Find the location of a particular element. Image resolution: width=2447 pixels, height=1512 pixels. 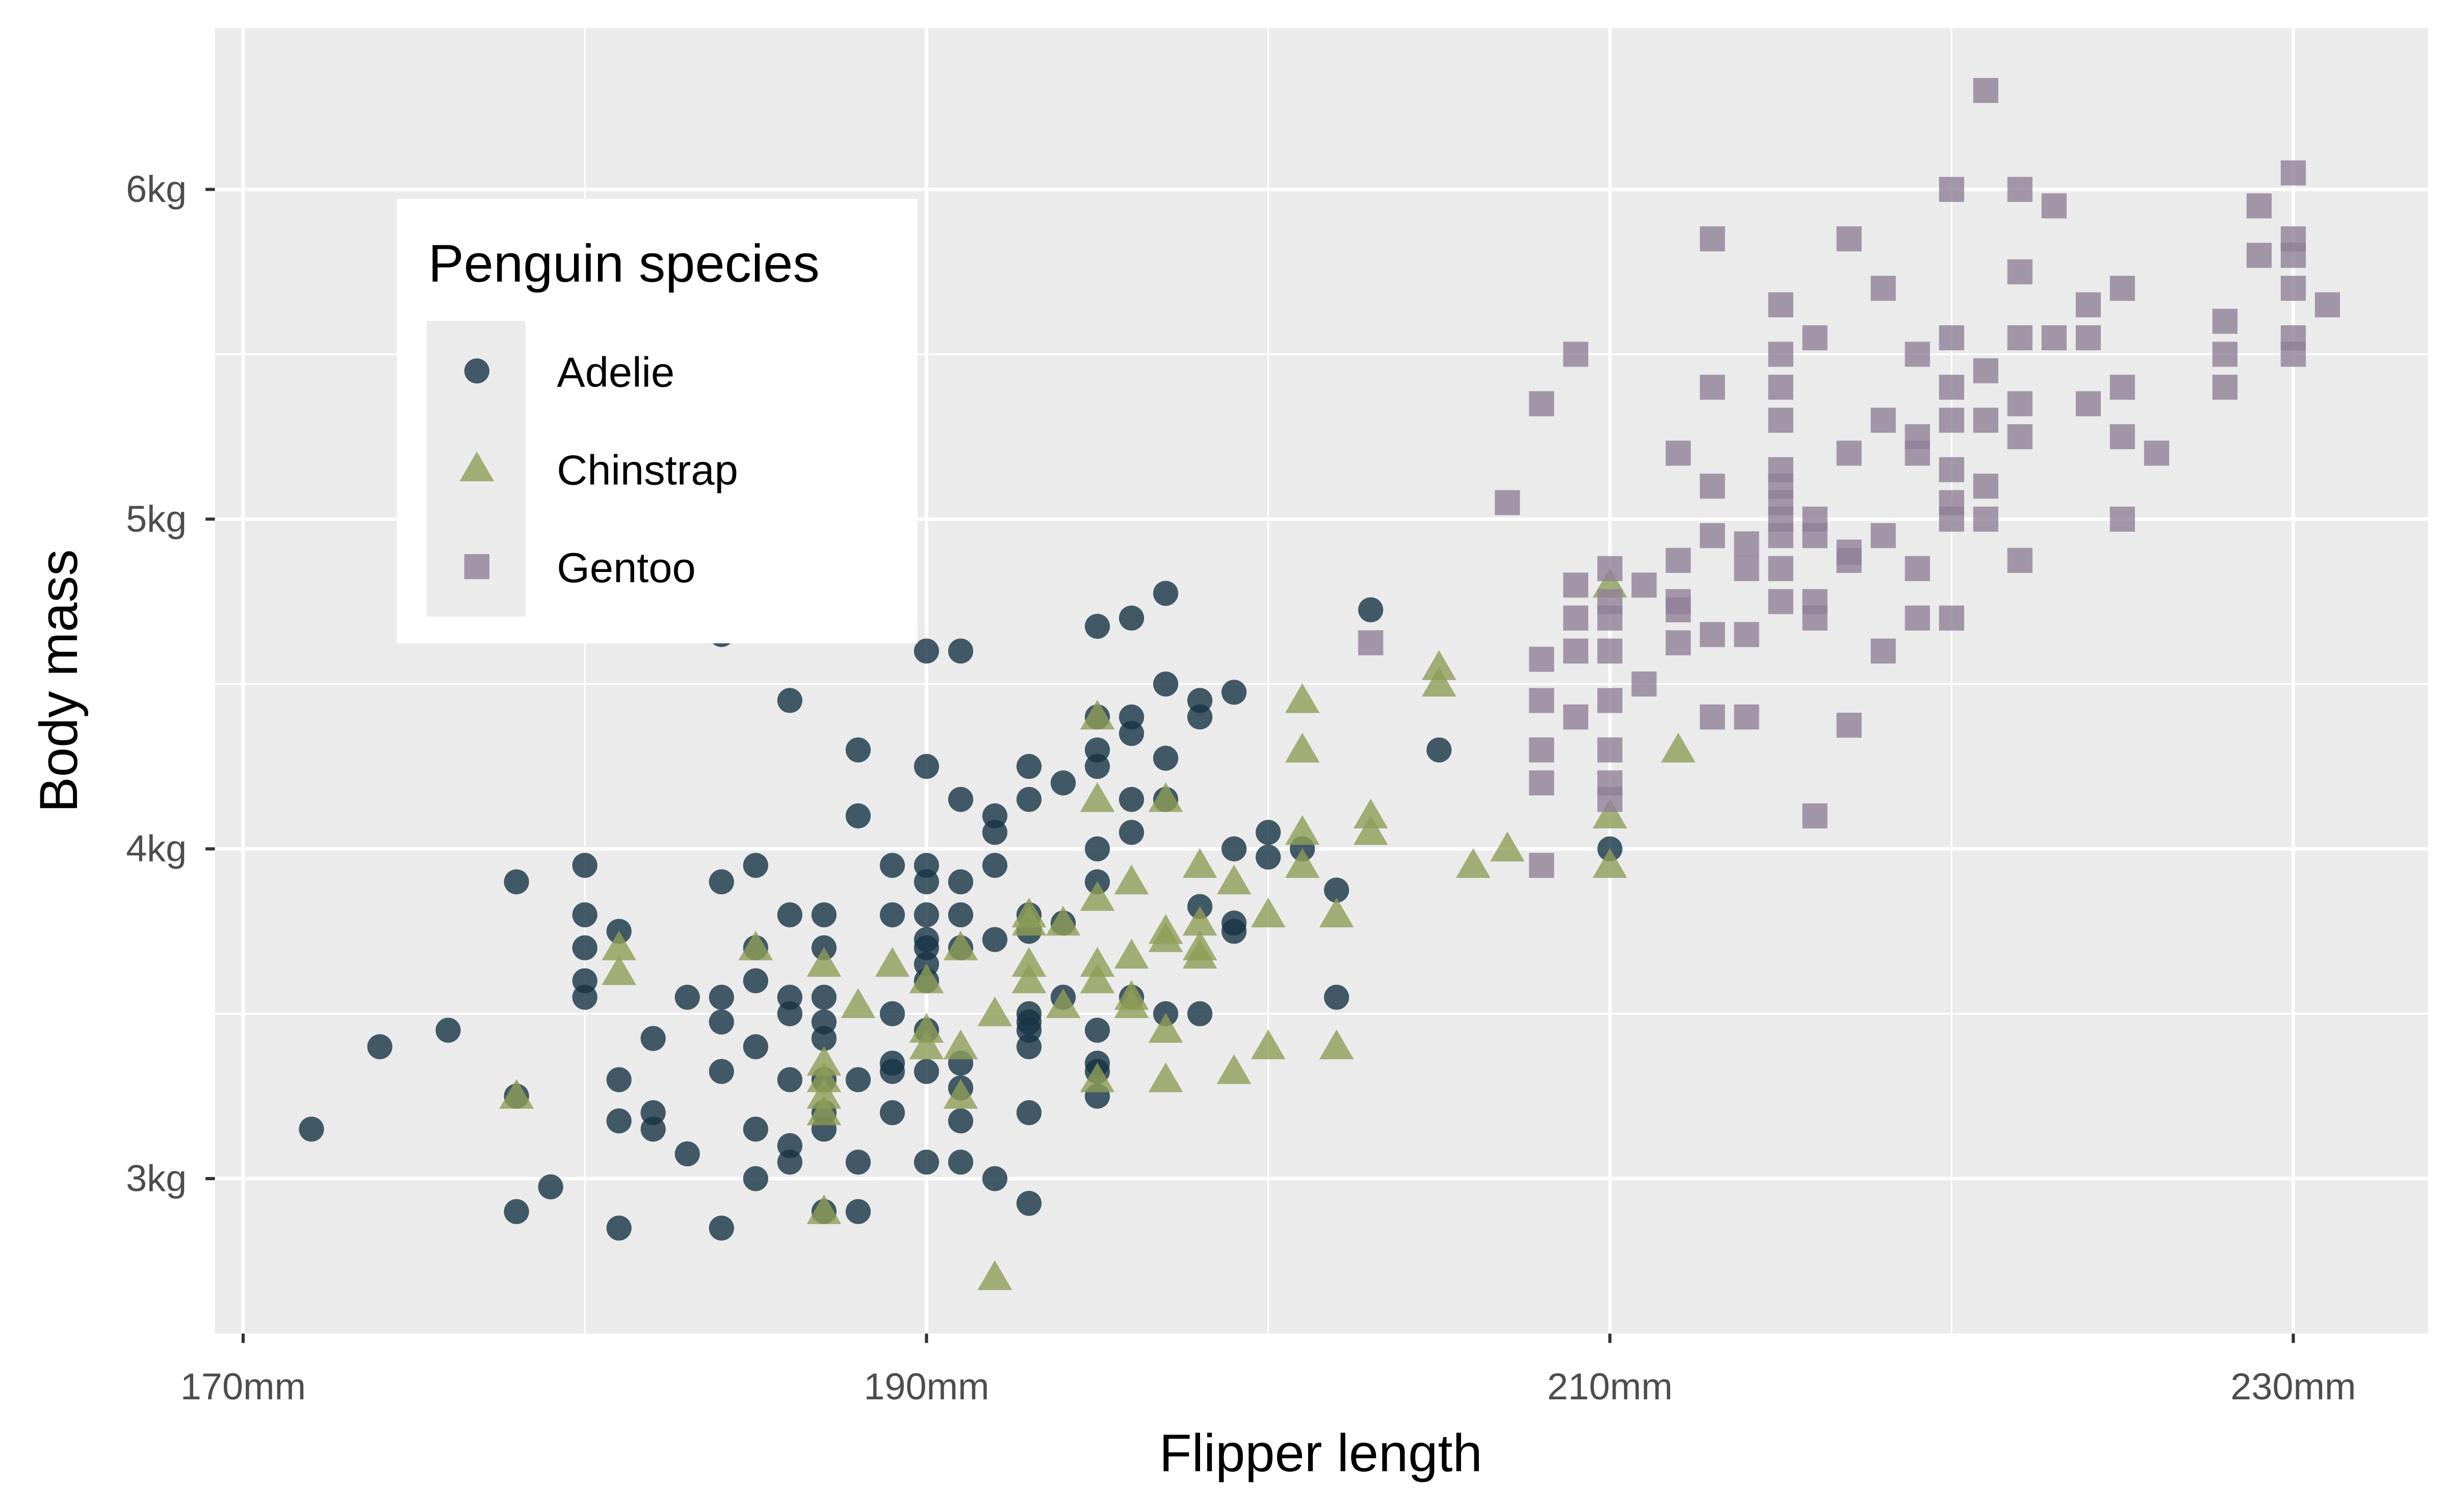

x-tick-label: 210mm is located at coordinates (1610, 1386).